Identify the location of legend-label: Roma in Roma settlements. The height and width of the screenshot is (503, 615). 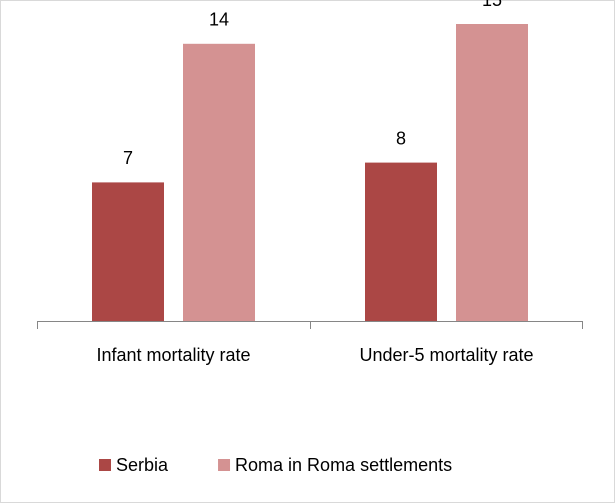
(343, 465).